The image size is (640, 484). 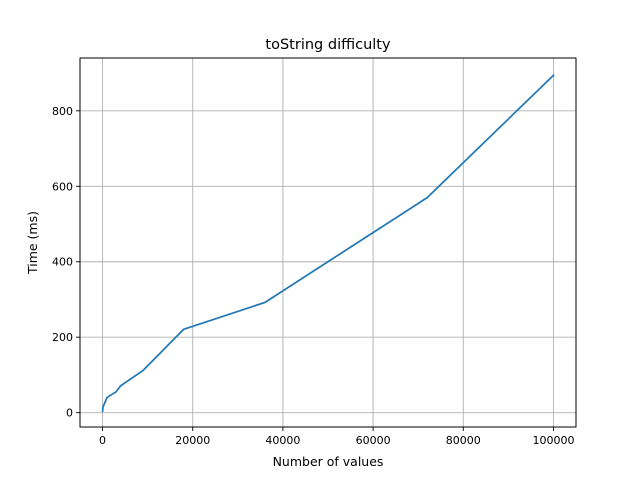 I want to click on y-axis-label: Time (ms), so click(x=32, y=243).